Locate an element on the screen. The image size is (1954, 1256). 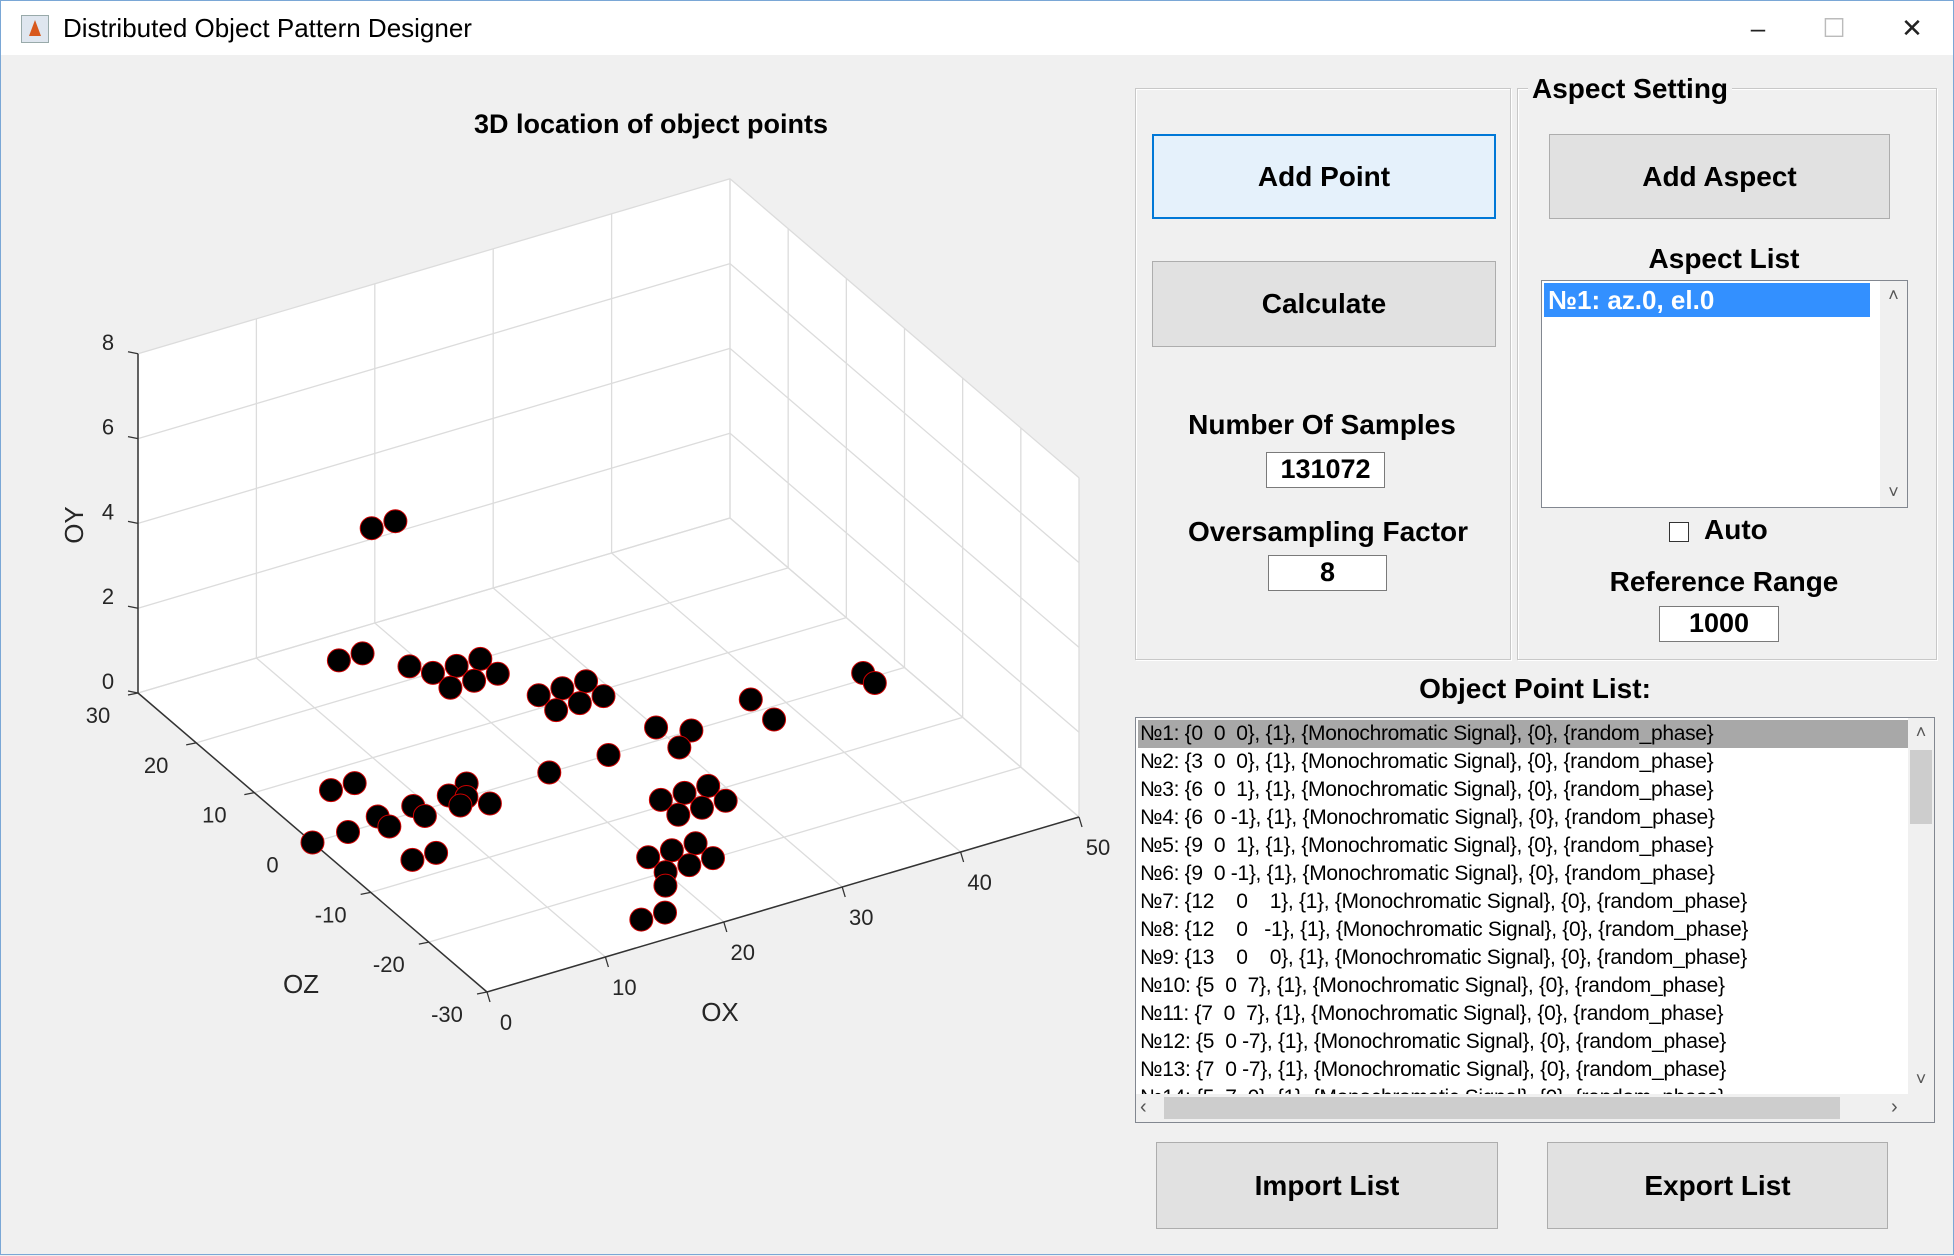
hscroll-thumb is located at coordinates (1502, 1108).